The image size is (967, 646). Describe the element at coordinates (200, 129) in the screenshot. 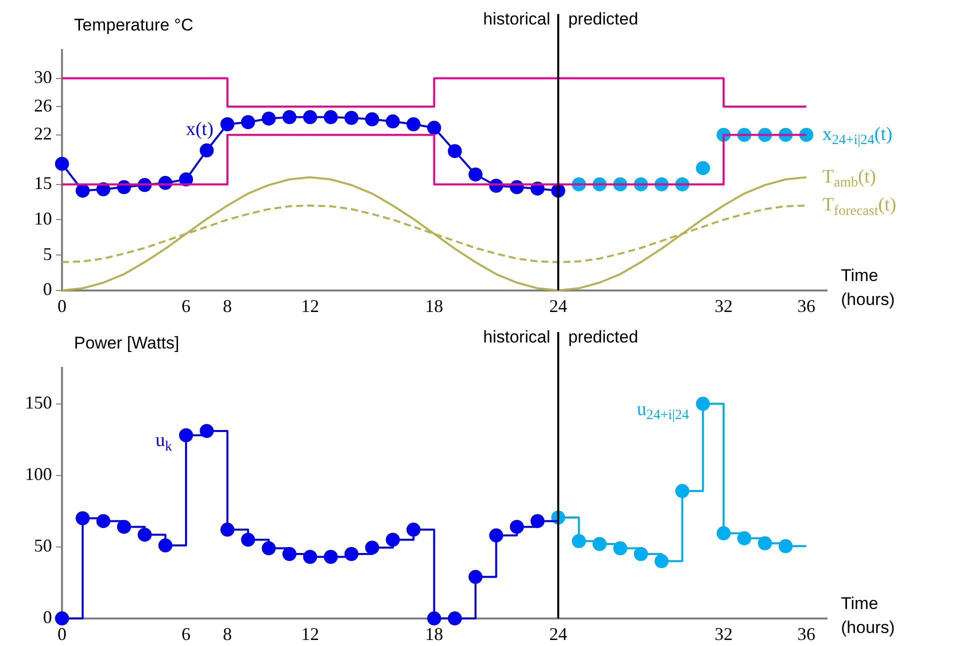

I see `series-label: x(t)` at that location.